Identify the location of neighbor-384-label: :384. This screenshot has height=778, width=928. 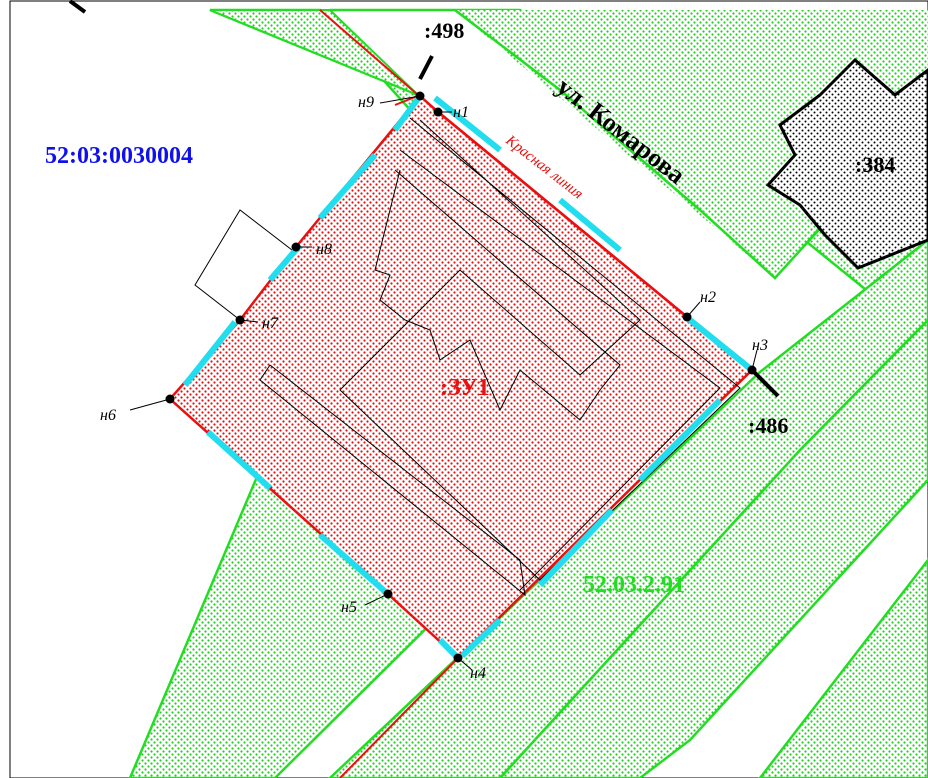
(875, 164).